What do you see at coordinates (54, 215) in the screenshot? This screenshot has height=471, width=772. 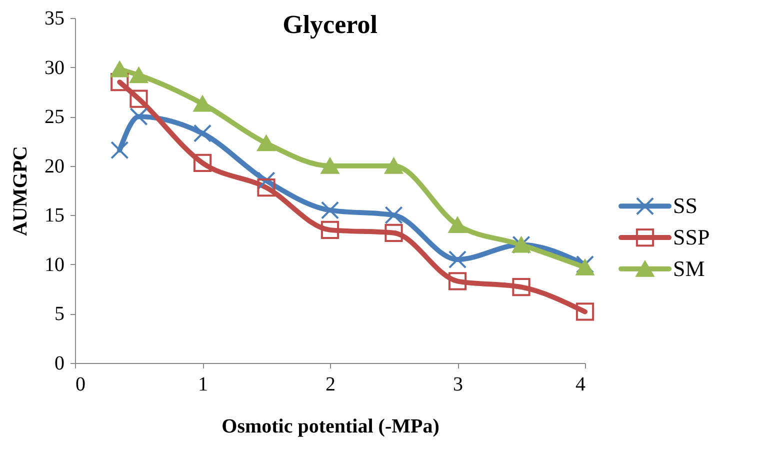 I see `y-tick-label: 15` at bounding box center [54, 215].